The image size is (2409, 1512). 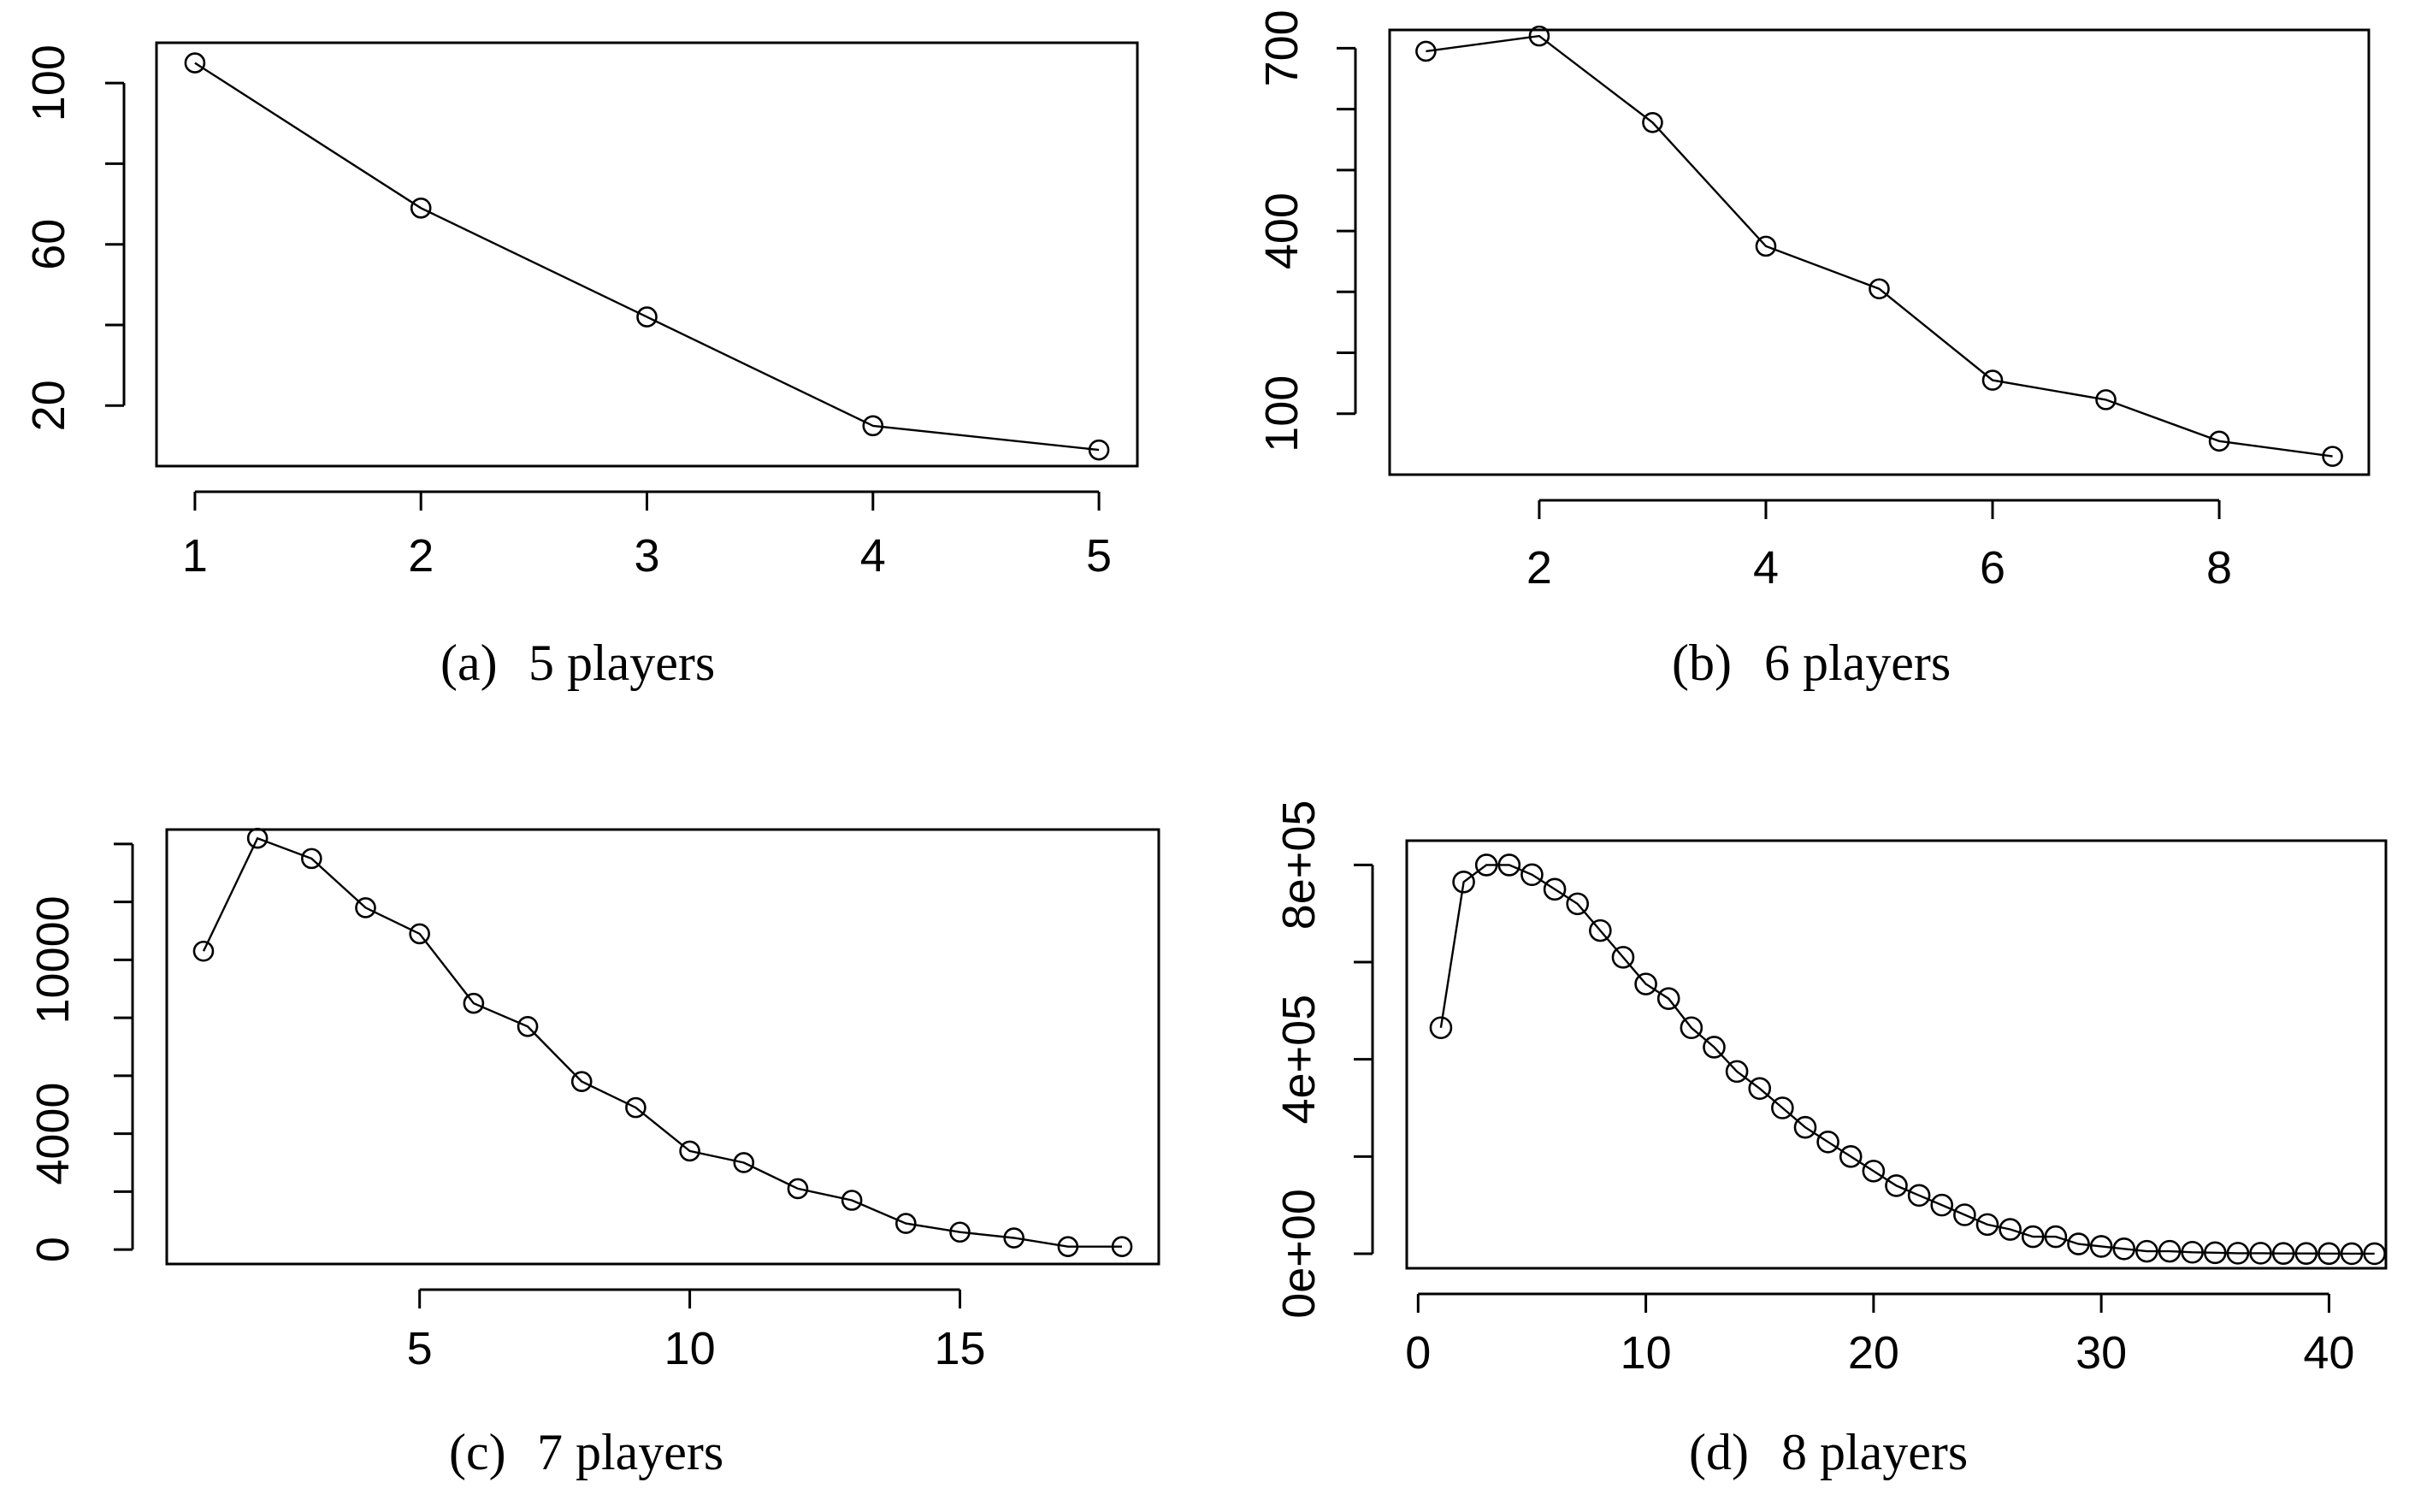 I want to click on y-tick-label: 4e+05, so click(x=1299, y=1060).